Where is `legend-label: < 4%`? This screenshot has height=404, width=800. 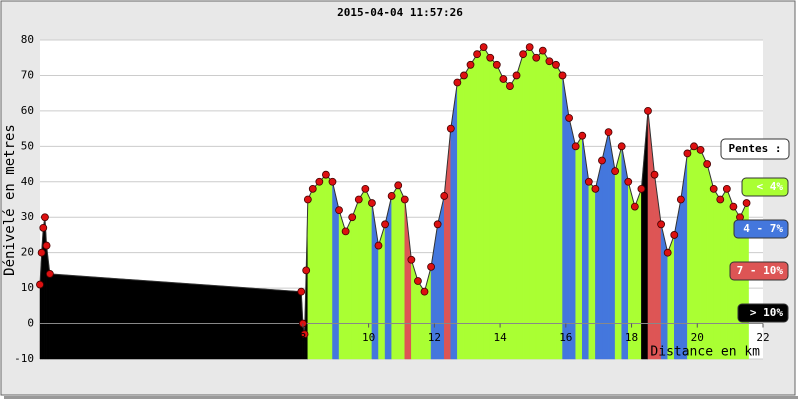
legend-label: < 4% is located at coordinates (770, 186).